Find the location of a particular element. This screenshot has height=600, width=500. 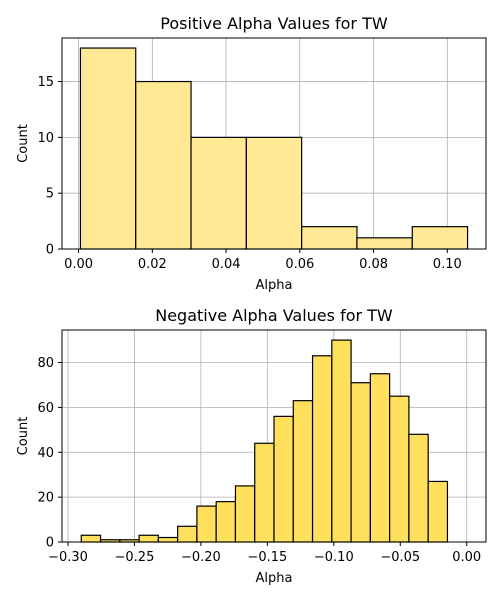

bottom-xtick-label: −0.20 is located at coordinates (201, 557).